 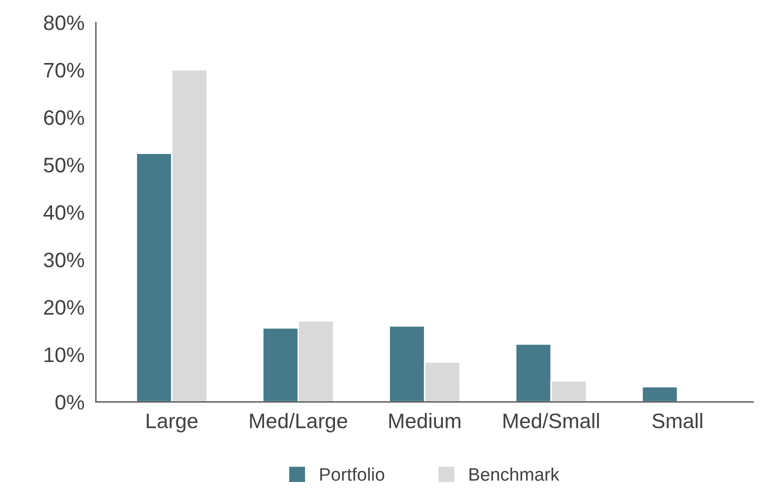 What do you see at coordinates (64, 260) in the screenshot?
I see `y-tick-label: 30%` at bounding box center [64, 260].